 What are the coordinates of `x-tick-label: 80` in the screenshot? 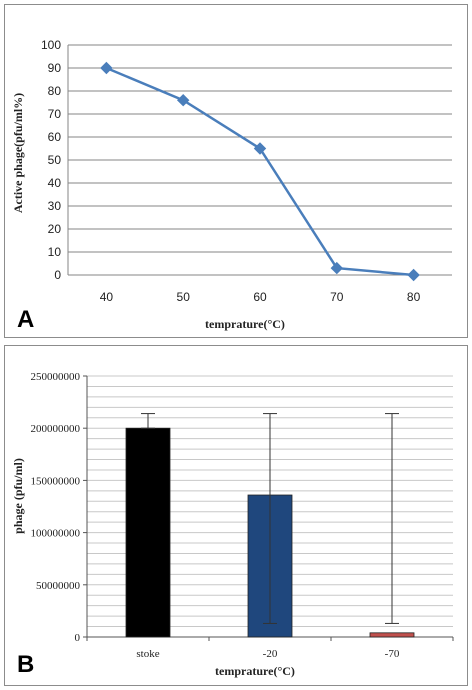 It's located at (414, 297).